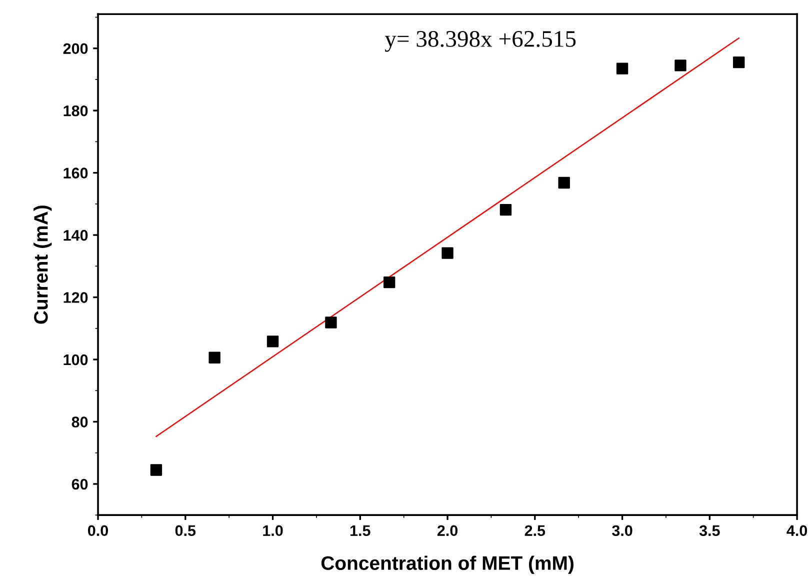  Describe the element at coordinates (360, 530) in the screenshot. I see `x-tick-label: 1.5` at that location.